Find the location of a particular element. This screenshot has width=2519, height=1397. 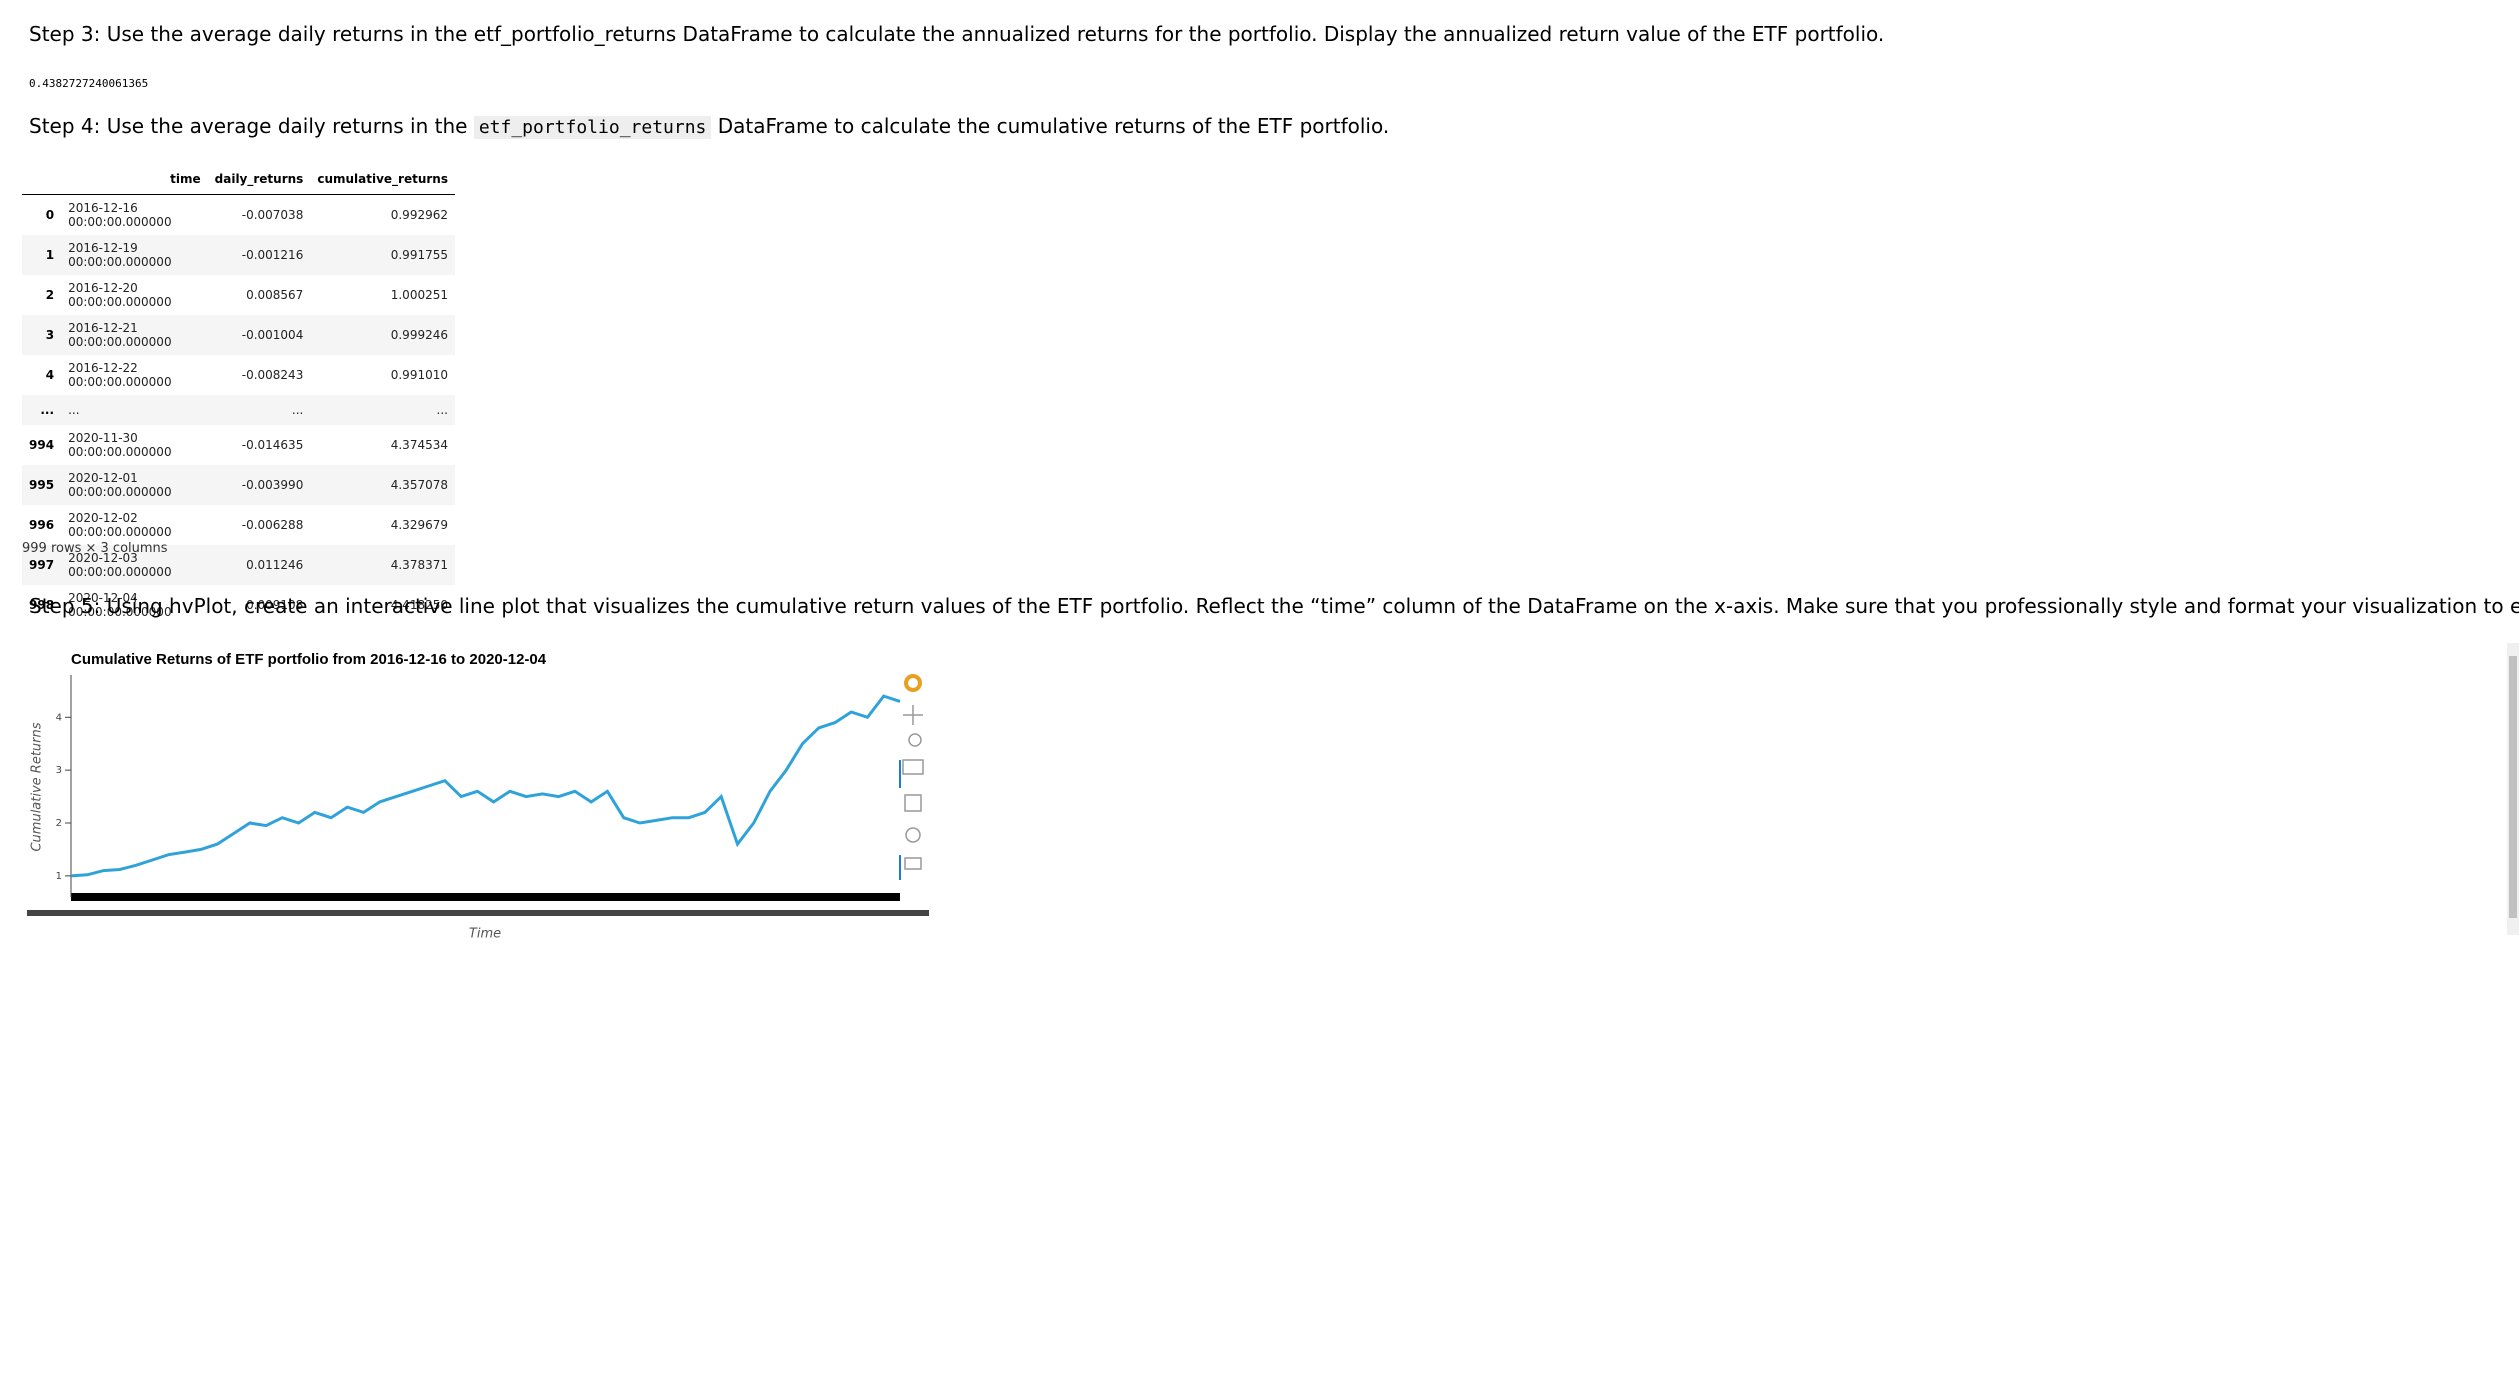

row-index: 3 is located at coordinates (42, 335).